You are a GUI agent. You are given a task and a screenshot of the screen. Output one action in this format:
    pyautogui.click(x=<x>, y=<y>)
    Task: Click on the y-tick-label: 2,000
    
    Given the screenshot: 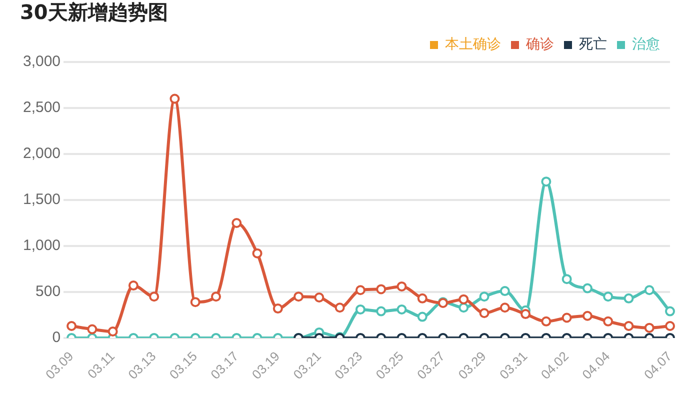 What is the action you would take?
    pyautogui.click(x=41, y=153)
    